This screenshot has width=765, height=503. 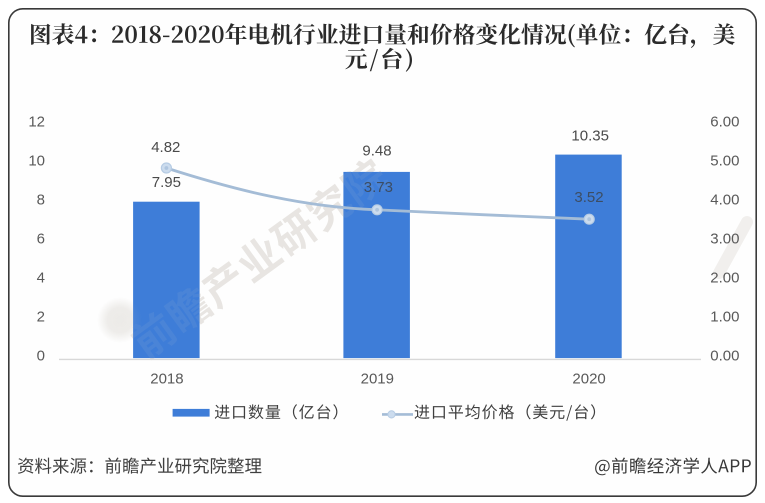 I want to click on svg-text: 3.52, so click(x=588, y=197).